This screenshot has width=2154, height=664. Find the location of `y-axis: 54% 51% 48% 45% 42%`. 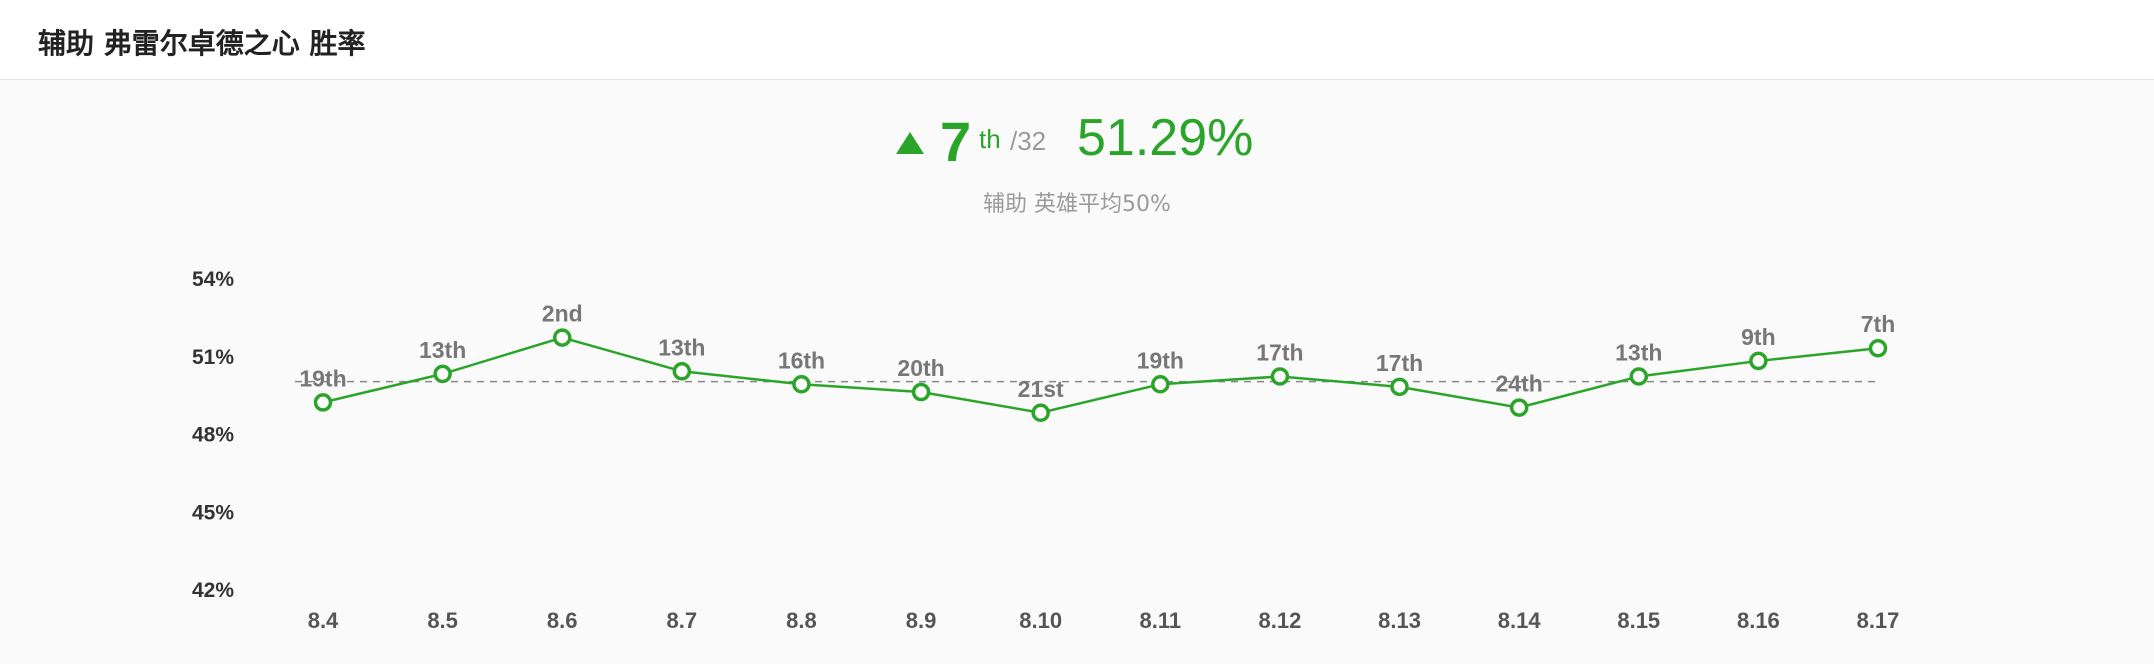

y-axis: 54% 51% 48% 45% 42% is located at coordinates (213, 435).